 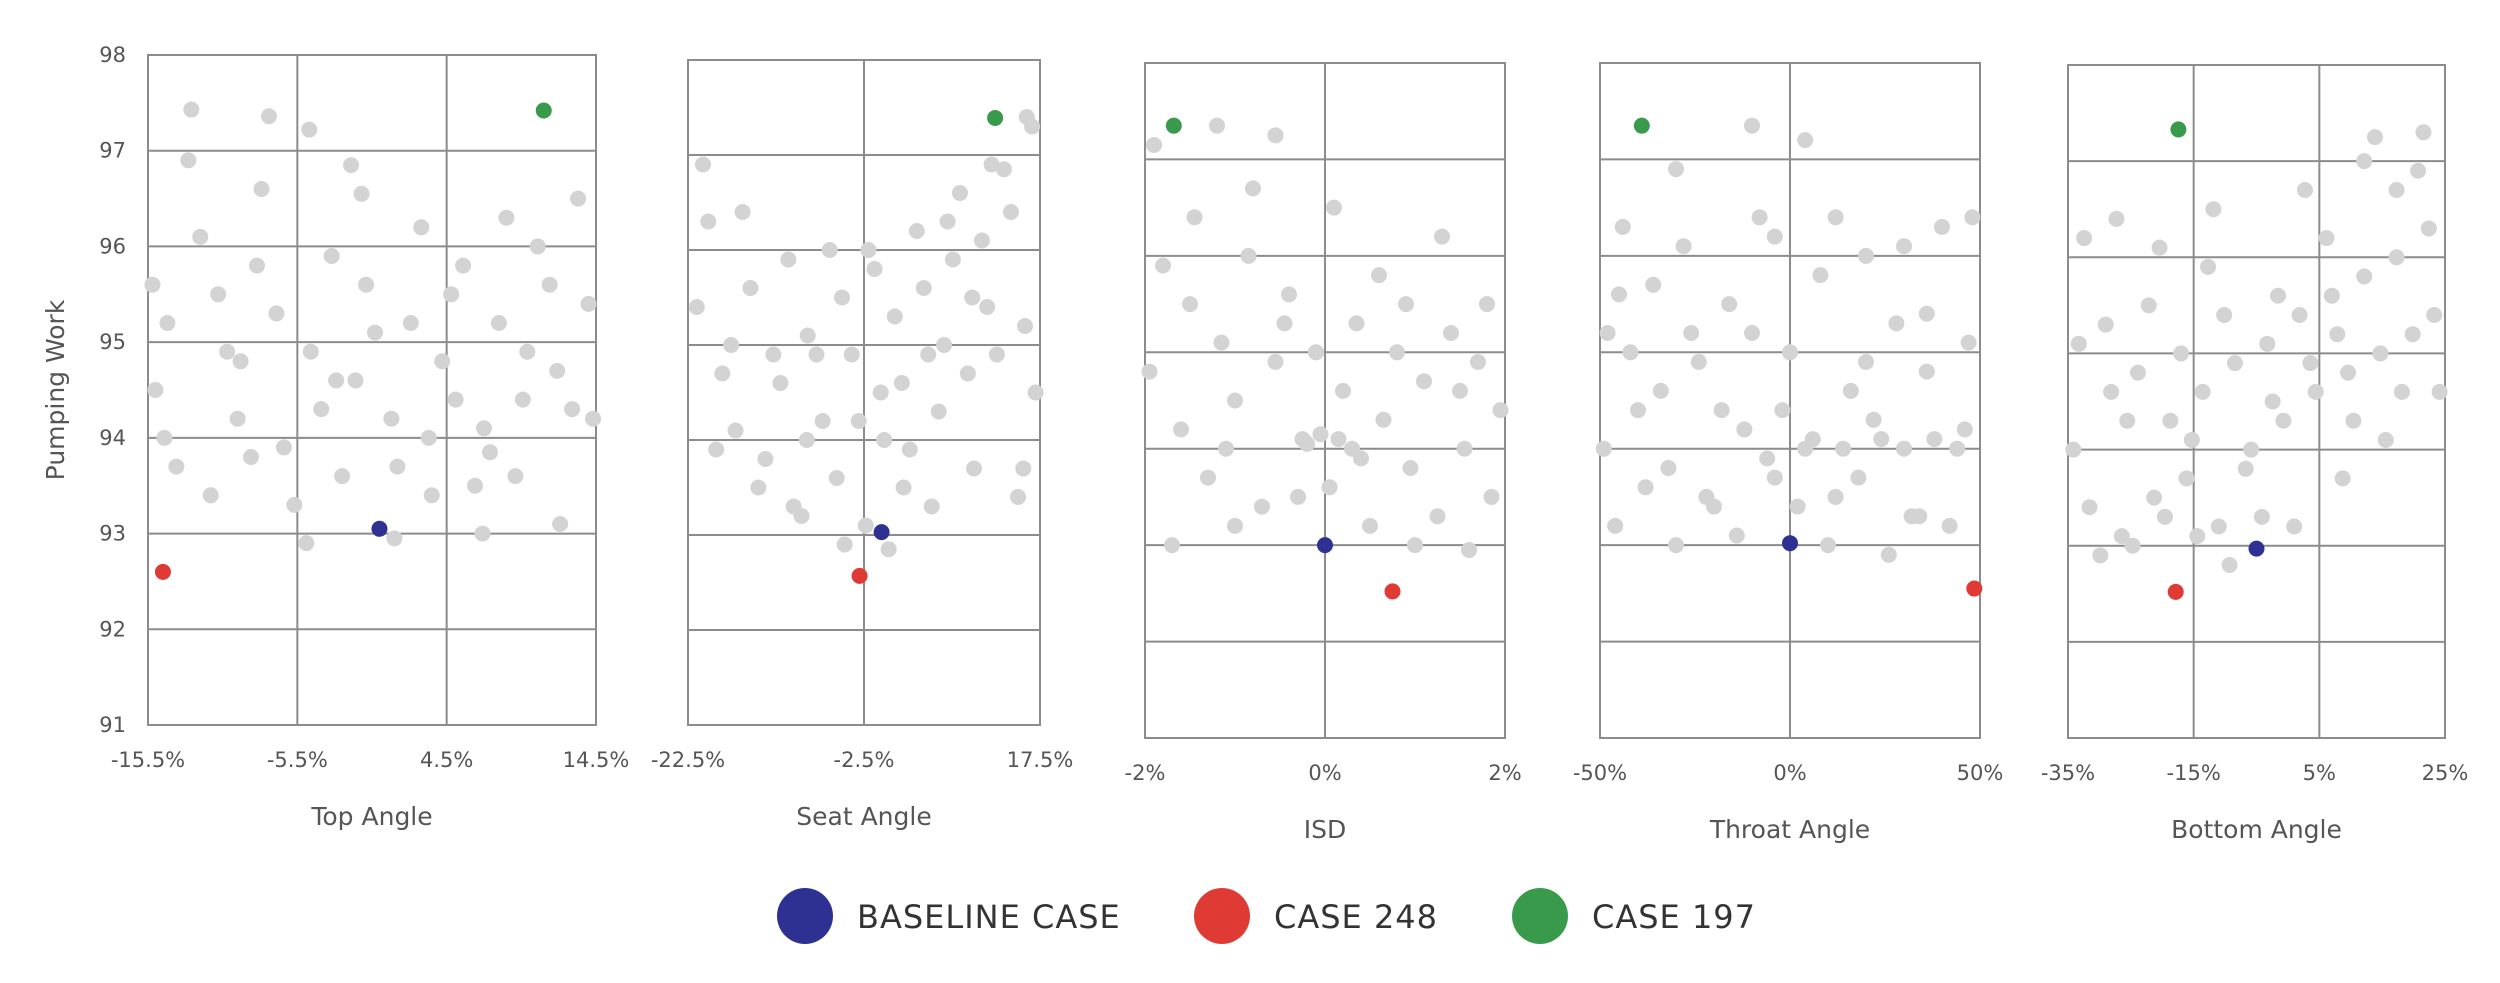 I want to click on legend-item: CASE 248, so click(x=1315, y=916).